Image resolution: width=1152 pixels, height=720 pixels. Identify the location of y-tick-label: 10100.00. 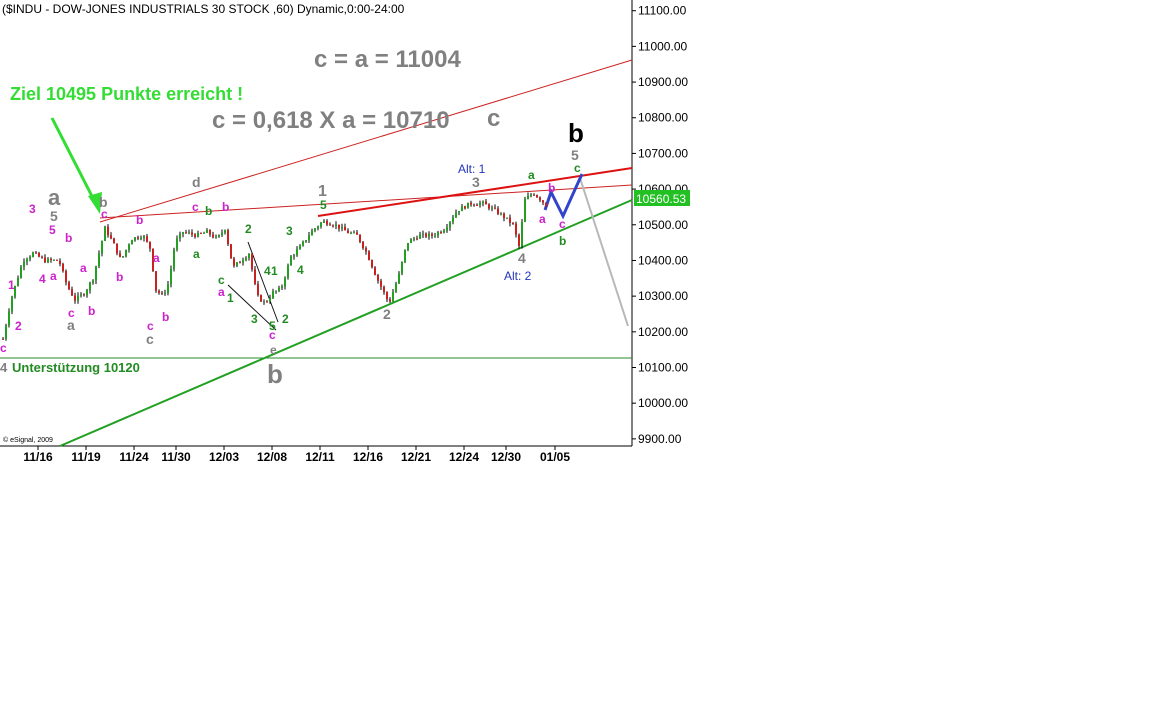
(663, 368).